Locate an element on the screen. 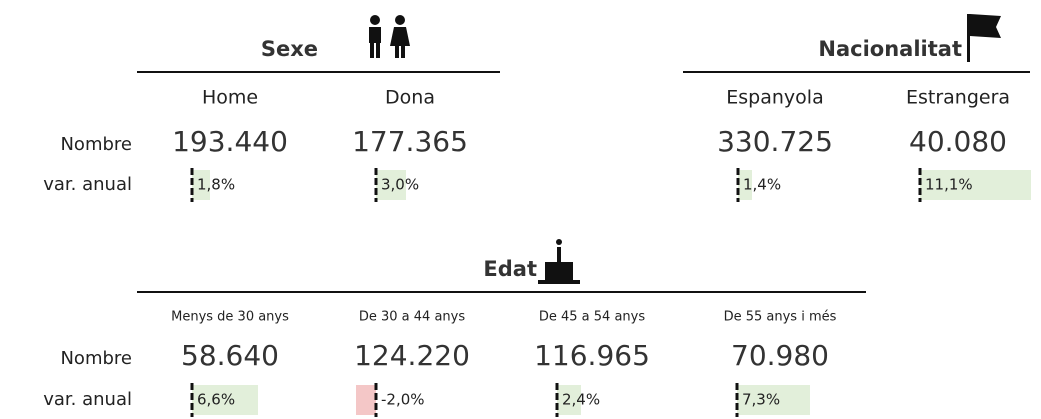 This screenshot has height=419, width=1041. count-value: 40.080 is located at coordinates (958, 141).